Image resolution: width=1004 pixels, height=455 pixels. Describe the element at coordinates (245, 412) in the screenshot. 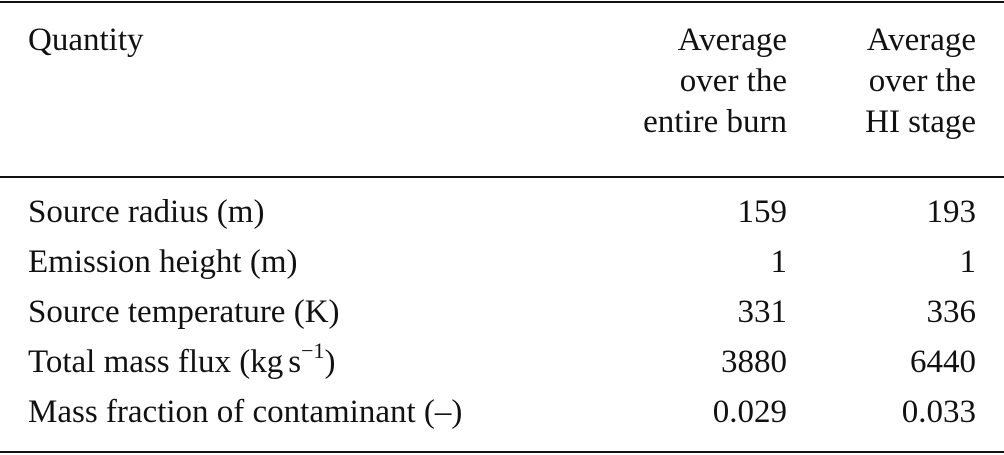

I see `row-label: Mass fraction of contaminant (–)` at that location.